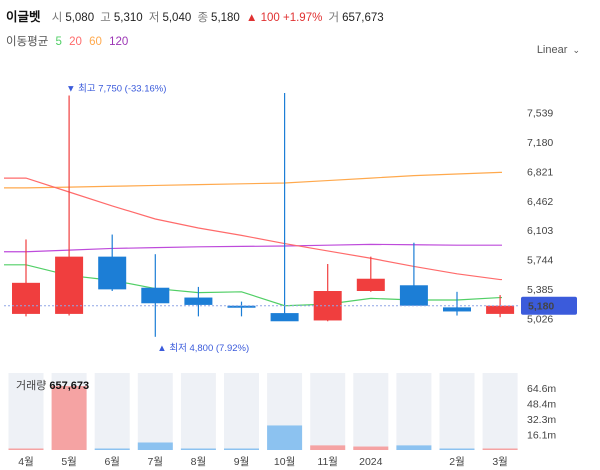 This screenshot has width=600, height=470. What do you see at coordinates (500, 462) in the screenshot?
I see `x-tick-label: 3월` at bounding box center [500, 462].